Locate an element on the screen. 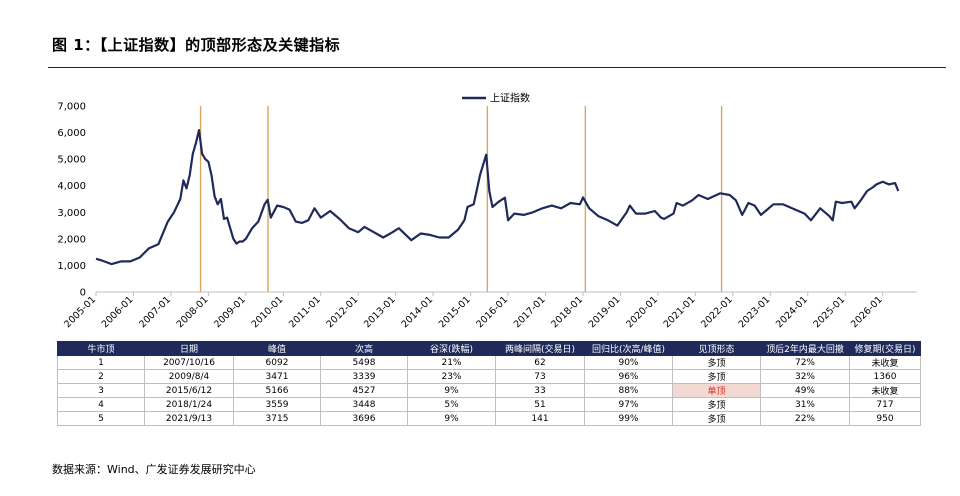 This screenshot has width=960, height=496. table-cell: 141 is located at coordinates (540, 418).